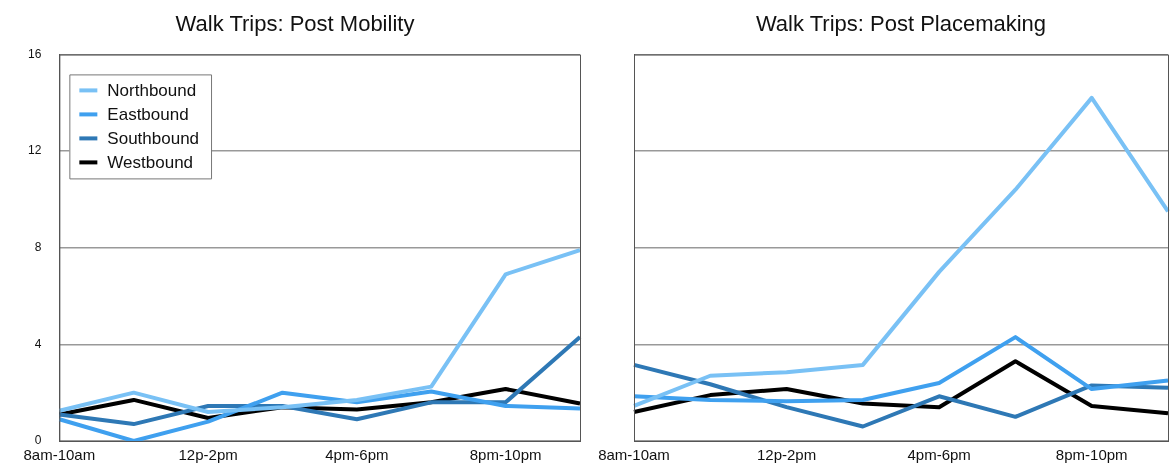 This screenshot has height=475, width=1176. I want to click on legend-label: Southbound, so click(153, 139).